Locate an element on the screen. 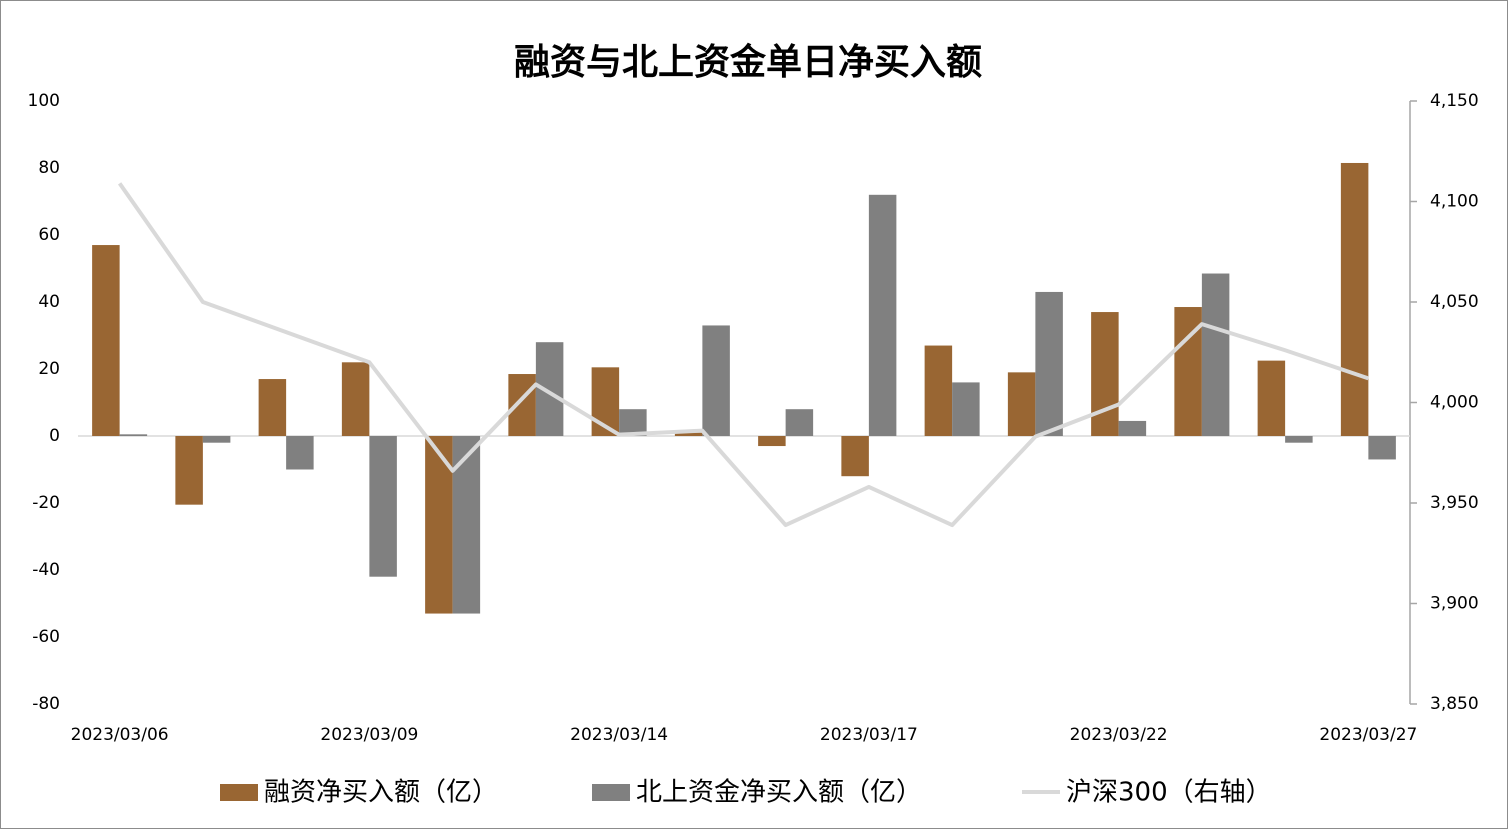  y-tick-label: 20 is located at coordinates (49, 369).